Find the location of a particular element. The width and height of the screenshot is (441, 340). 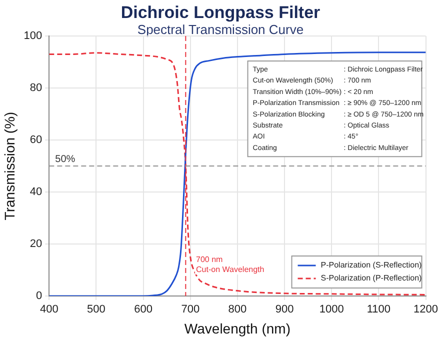

y-tick-label: 60 is located at coordinates (36, 140).